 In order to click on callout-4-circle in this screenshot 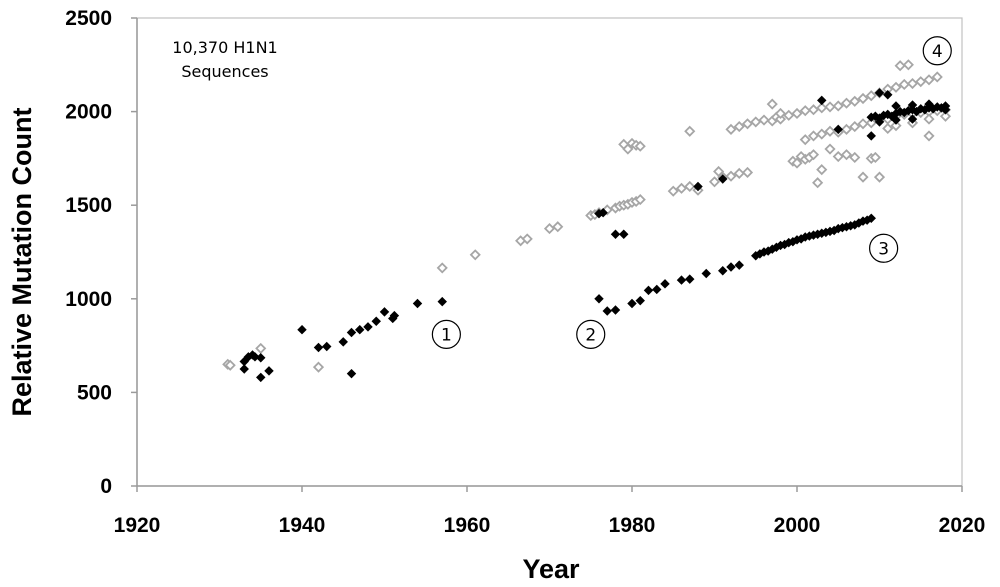, I will do `click(937, 51)`.